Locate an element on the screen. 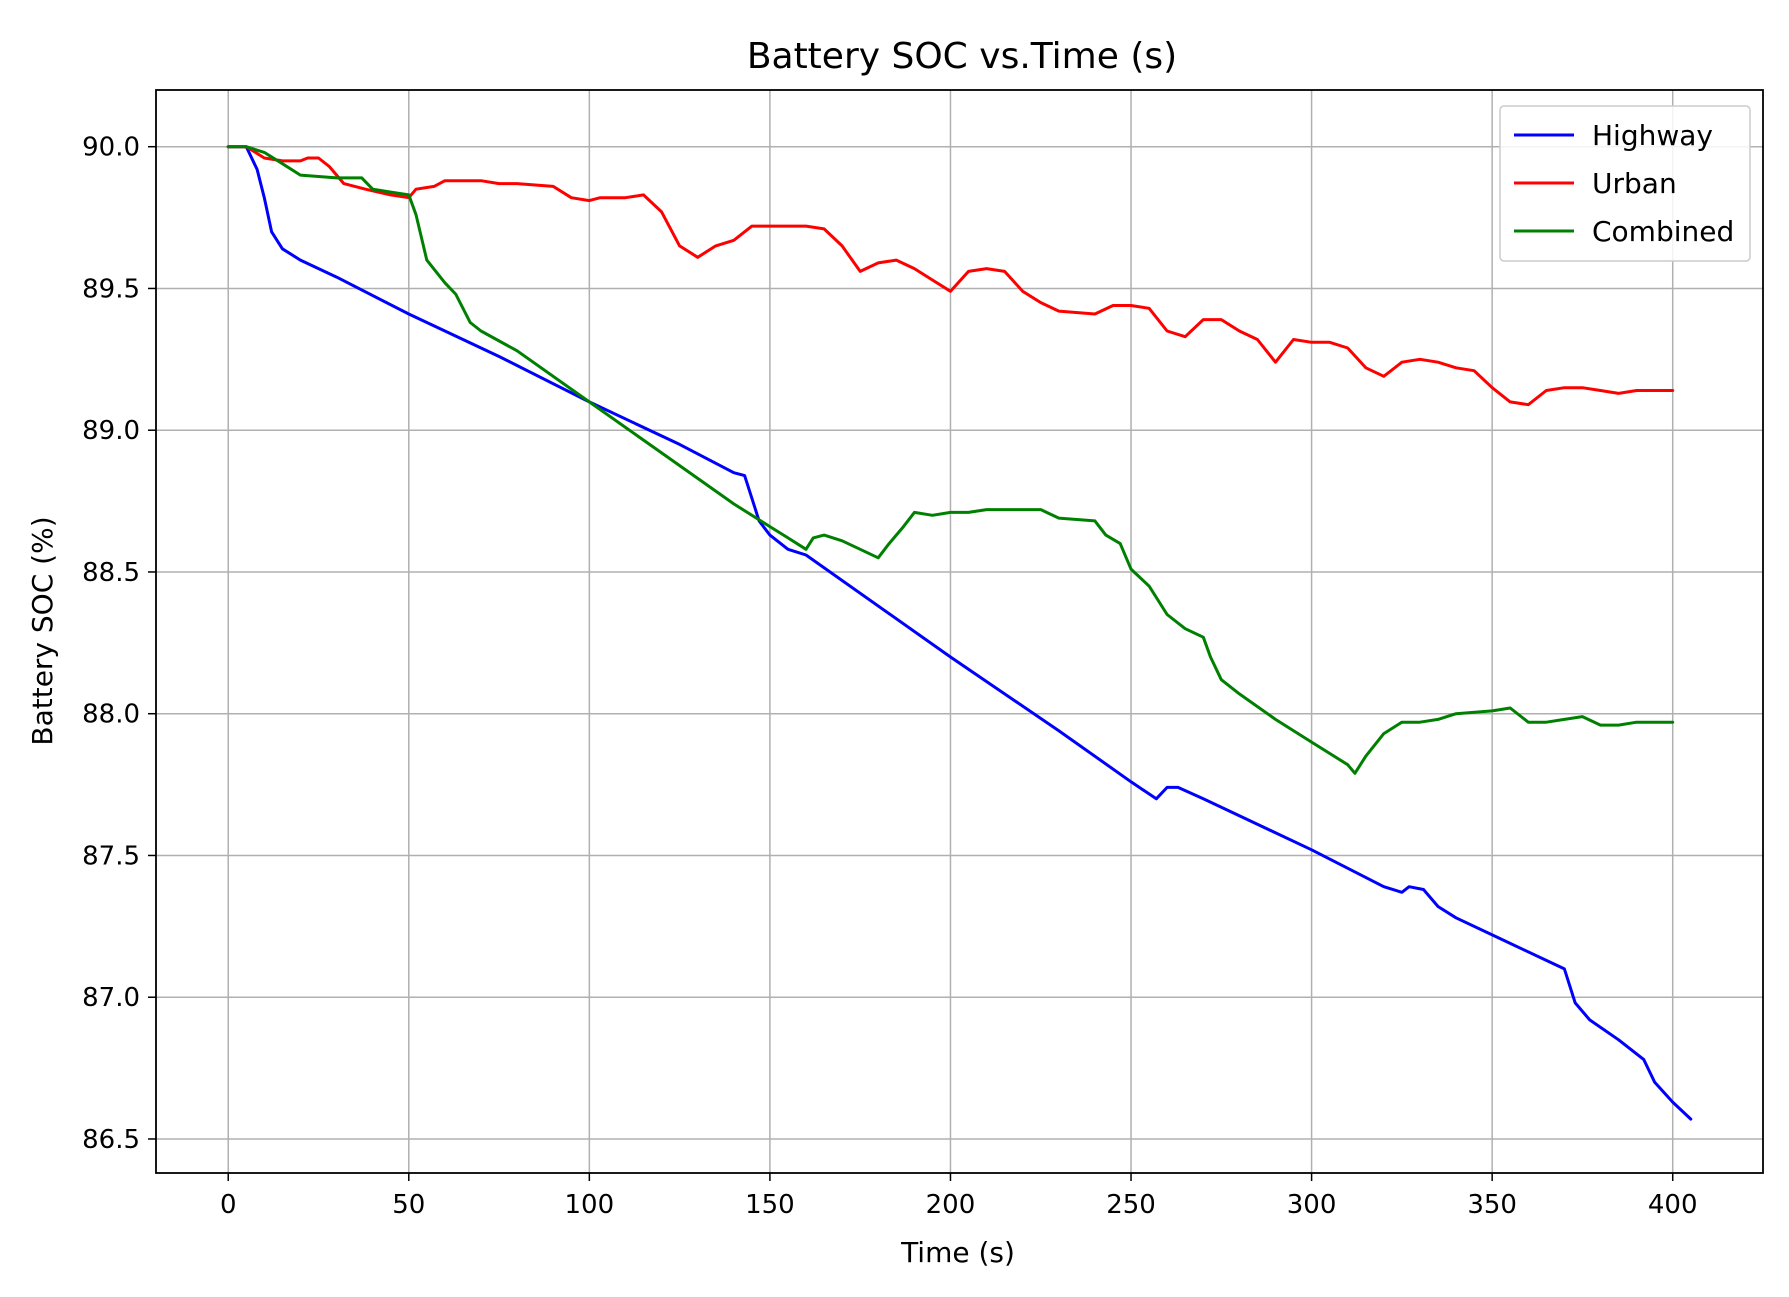 The image size is (1789, 1297). x-tick-label: 350 is located at coordinates (1492, 1205).